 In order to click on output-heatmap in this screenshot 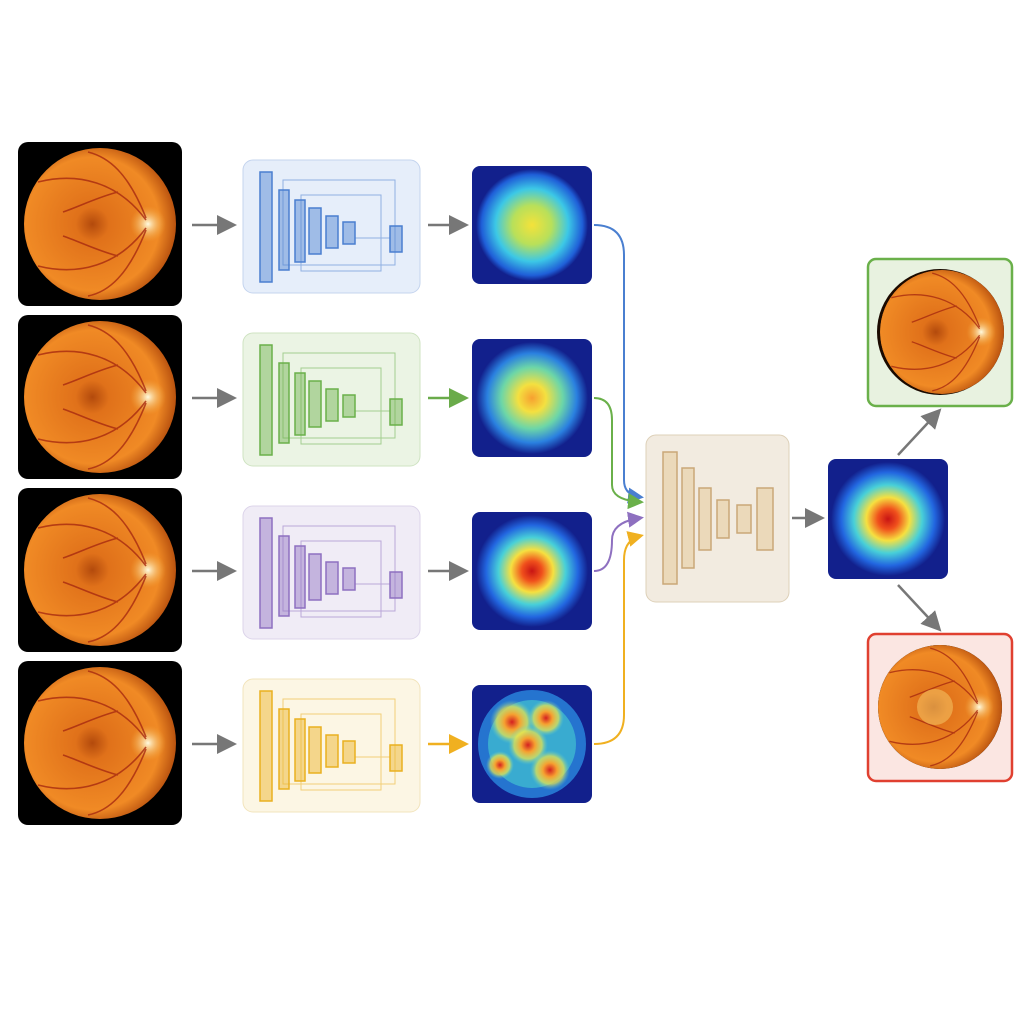, I will do `click(888, 519)`.